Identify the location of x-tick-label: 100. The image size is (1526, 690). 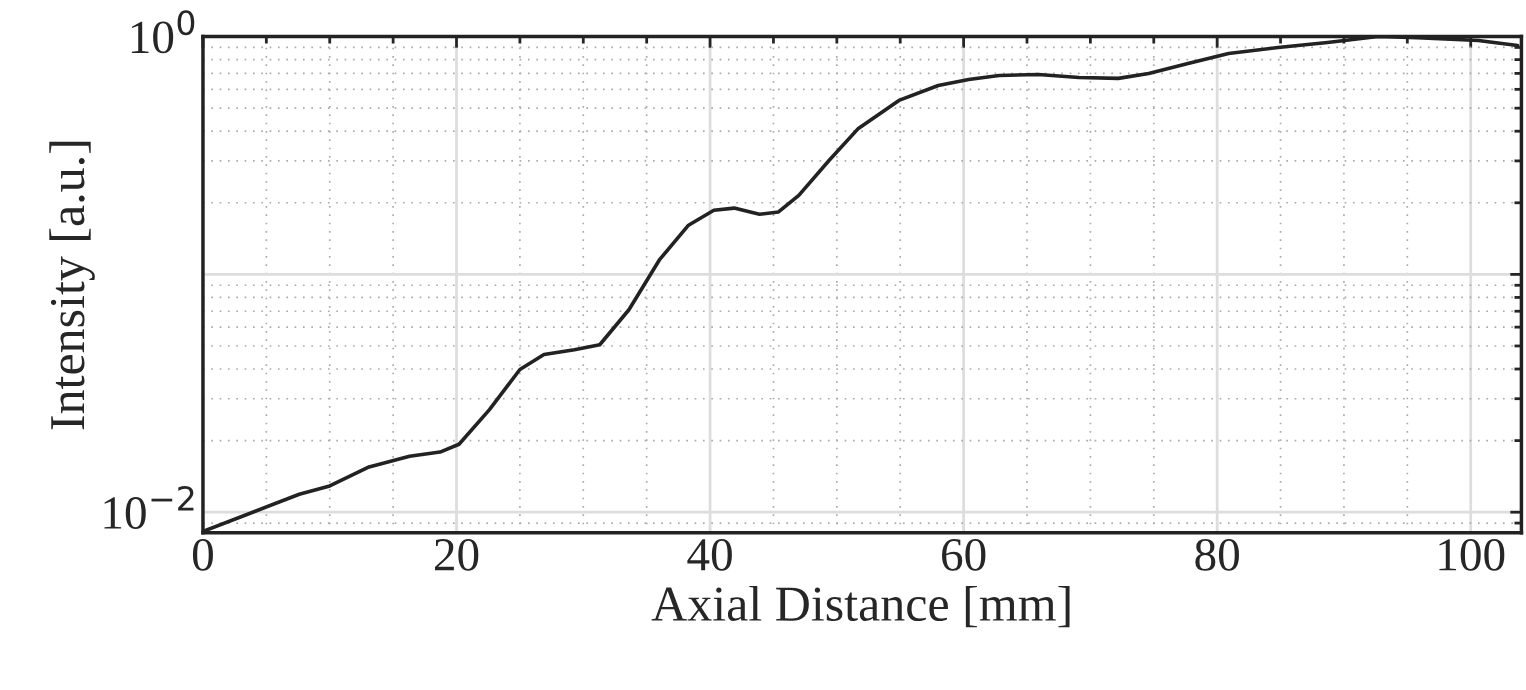
(1472, 554).